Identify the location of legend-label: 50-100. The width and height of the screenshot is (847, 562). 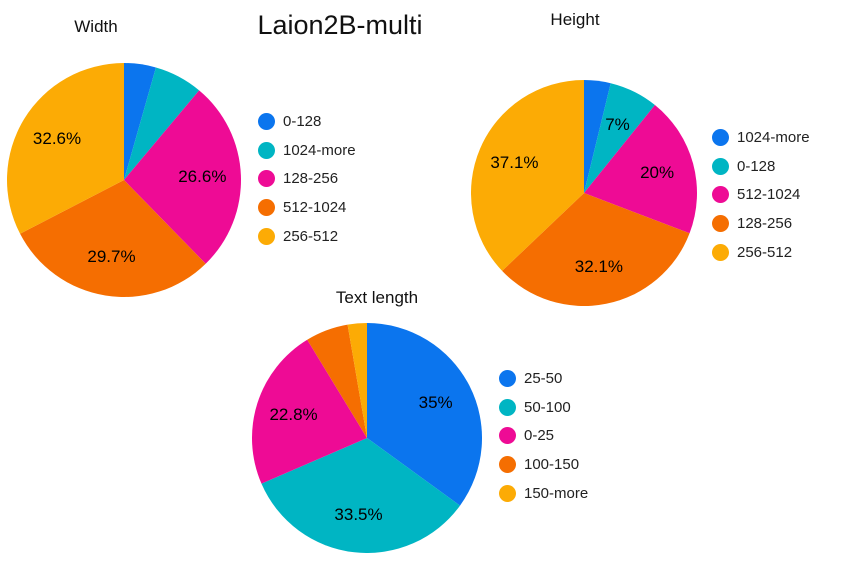
(547, 407).